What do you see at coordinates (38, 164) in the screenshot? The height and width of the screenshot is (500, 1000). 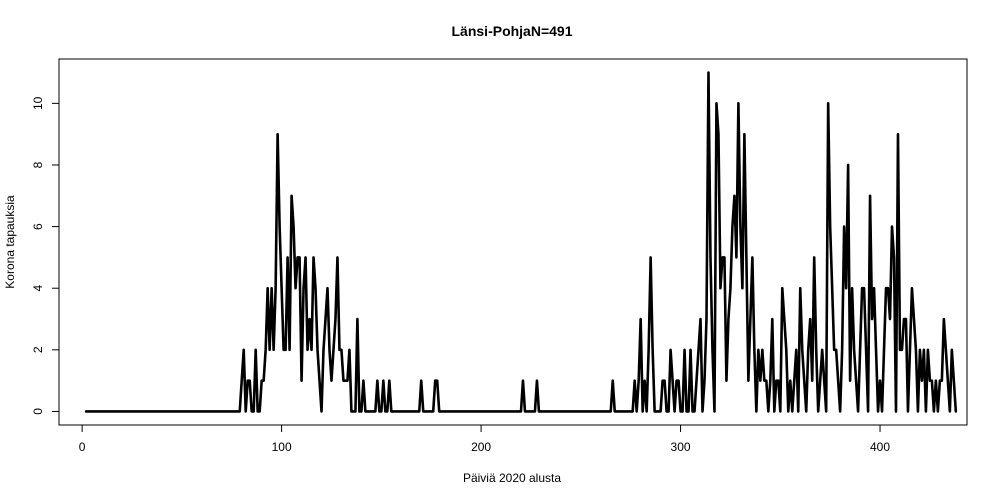 I see `y-tick-label: 8` at bounding box center [38, 164].